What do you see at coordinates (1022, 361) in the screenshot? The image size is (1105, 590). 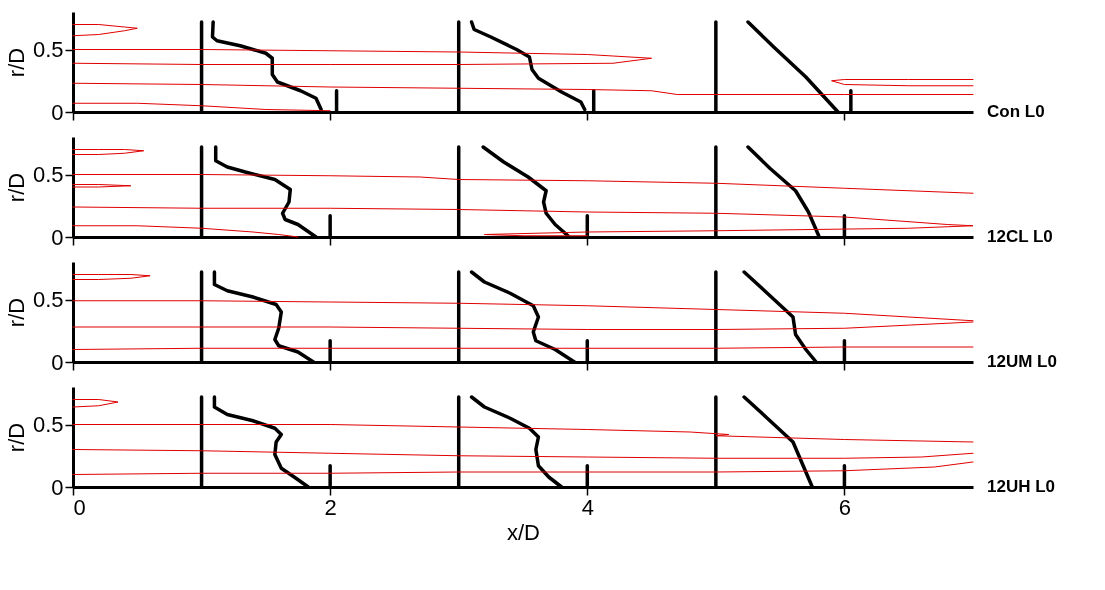 I see `text: 12UM L0` at bounding box center [1022, 361].